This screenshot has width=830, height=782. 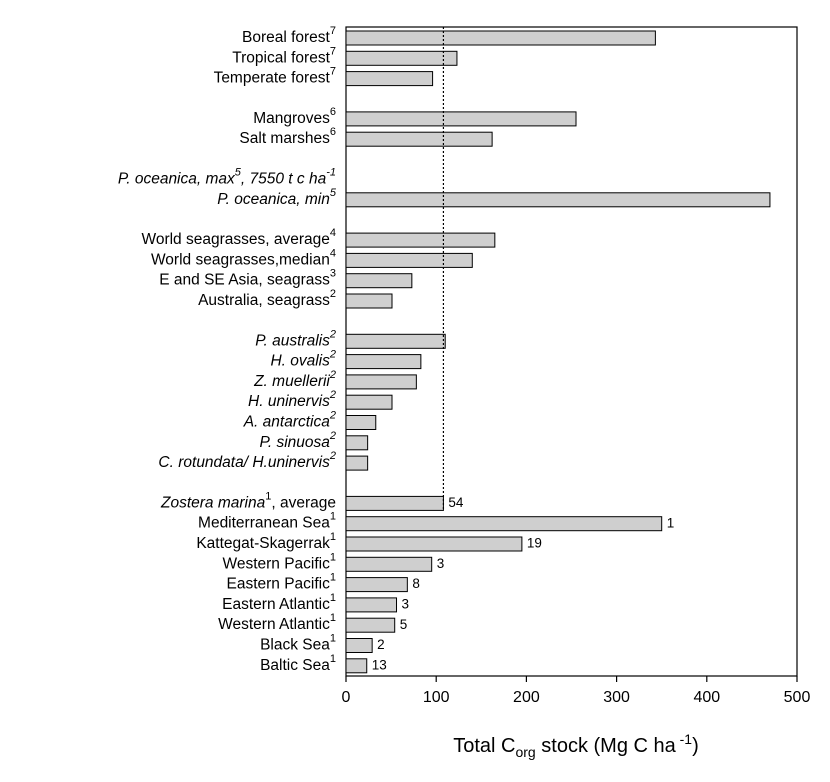 What do you see at coordinates (357, 443) in the screenshot?
I see `bar-p-sinuosa` at bounding box center [357, 443].